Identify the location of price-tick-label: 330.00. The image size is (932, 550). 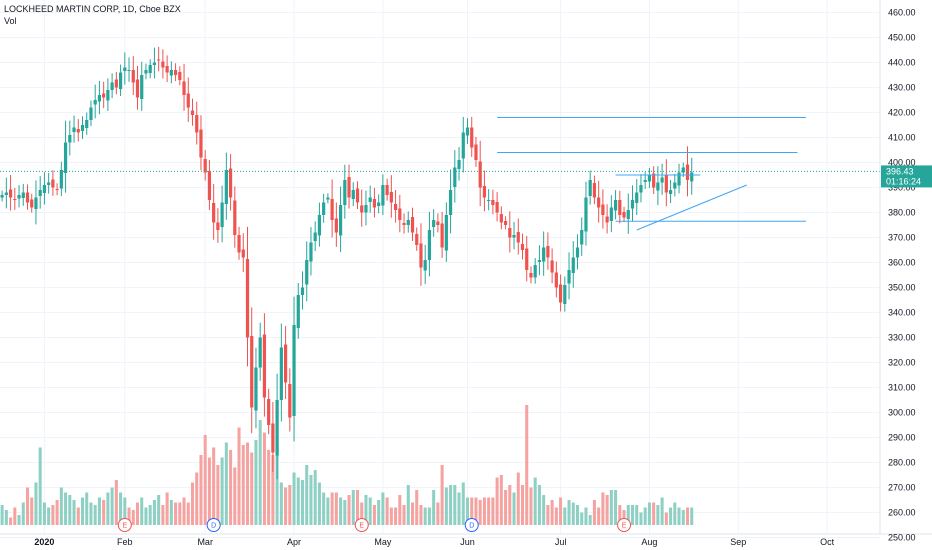
(902, 338).